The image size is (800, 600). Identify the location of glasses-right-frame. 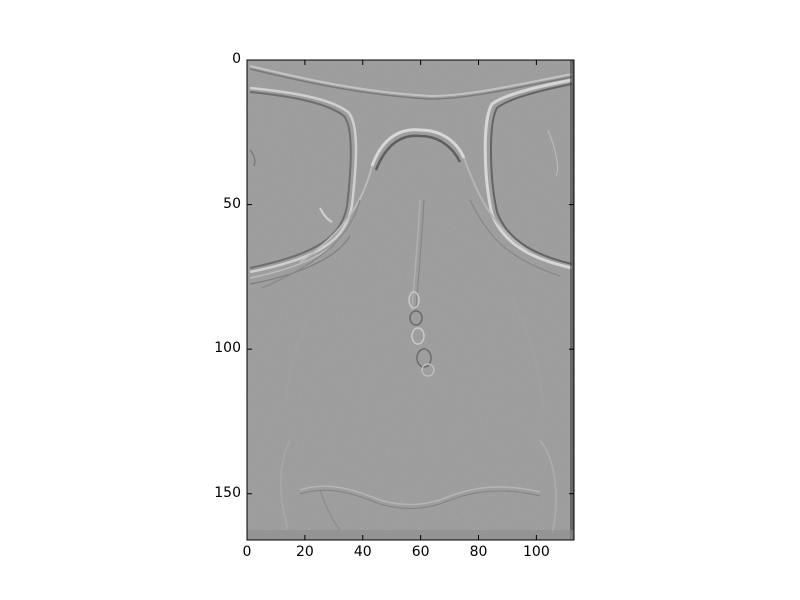
(528, 174).